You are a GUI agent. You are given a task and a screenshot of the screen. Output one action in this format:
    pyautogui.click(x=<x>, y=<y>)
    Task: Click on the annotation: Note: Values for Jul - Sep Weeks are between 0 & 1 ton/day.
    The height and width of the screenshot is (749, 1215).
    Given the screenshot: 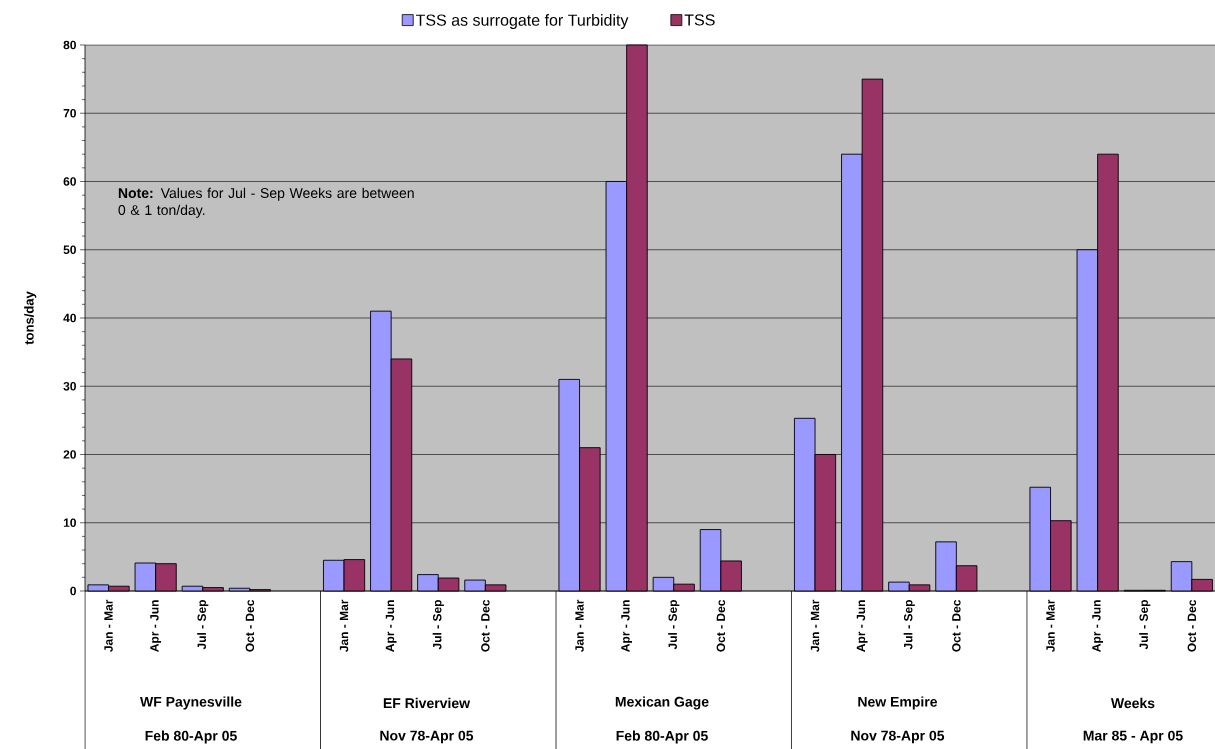 What is the action you would take?
    pyautogui.click(x=266, y=202)
    